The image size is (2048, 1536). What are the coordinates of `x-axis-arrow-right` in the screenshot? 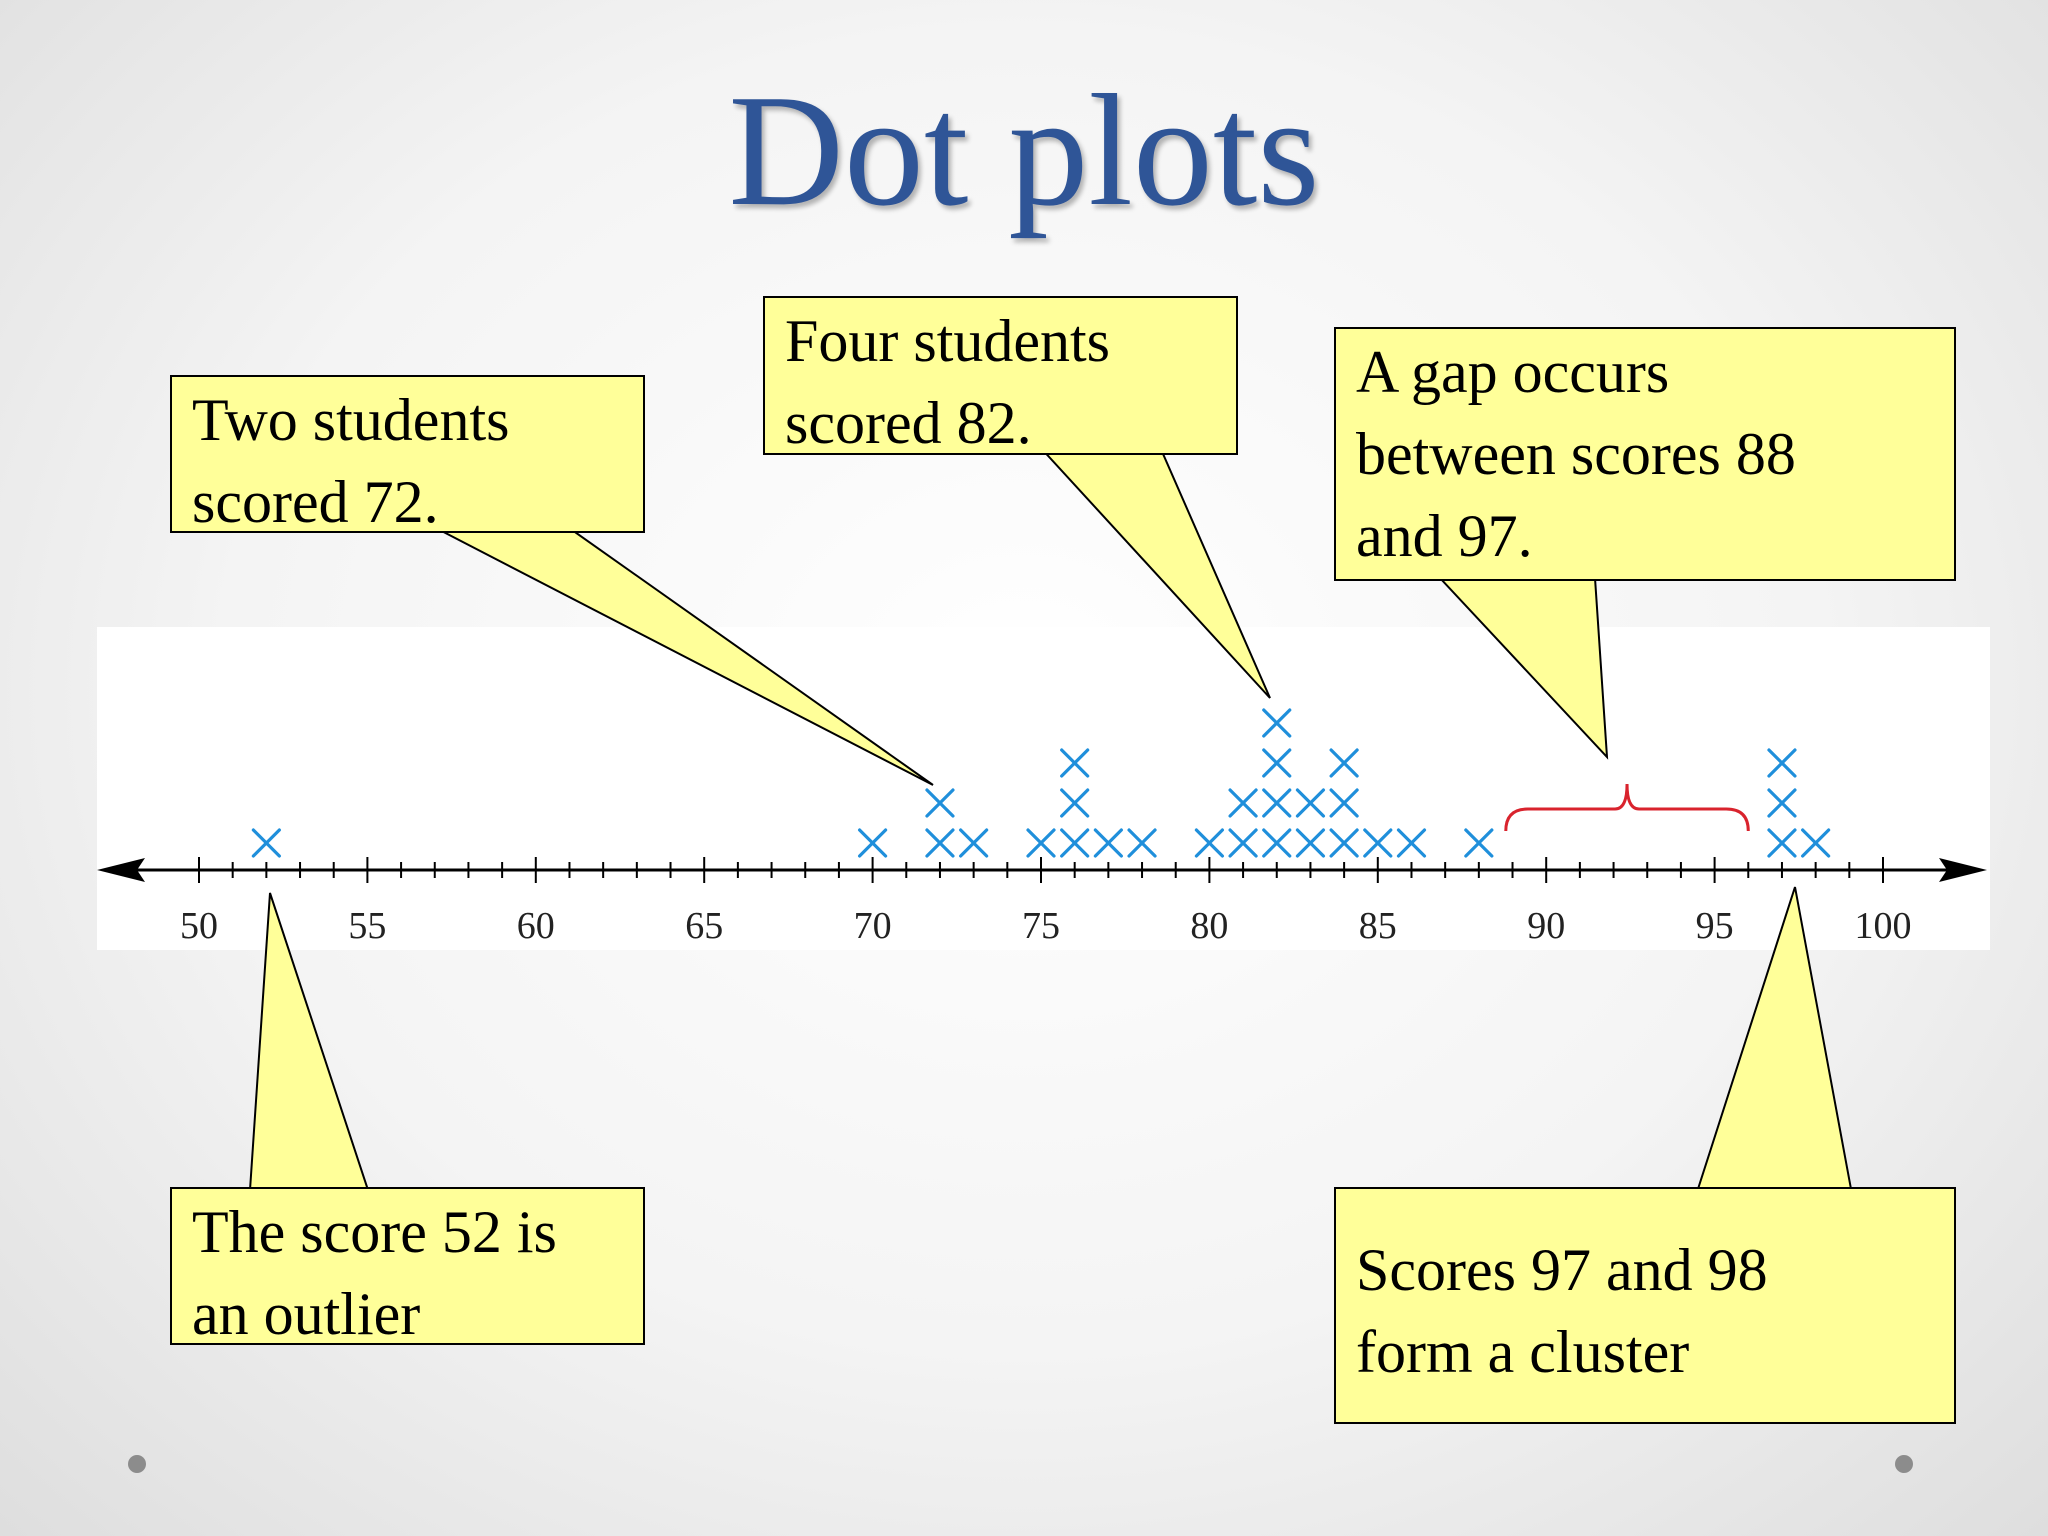 It's located at (1963, 870).